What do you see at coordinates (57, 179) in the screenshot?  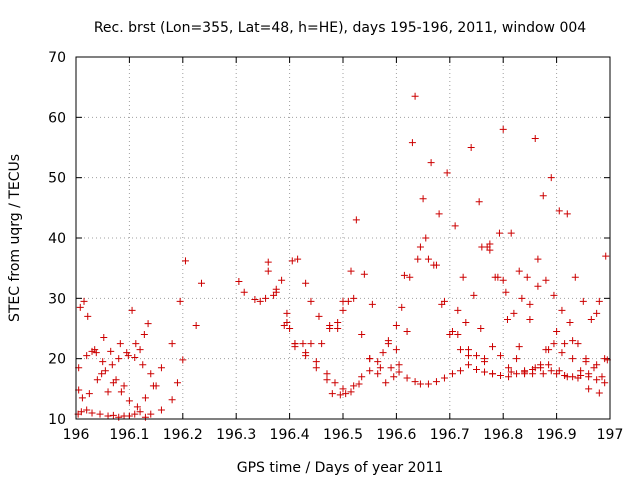 I see `y-tick-label: 50` at bounding box center [57, 179].